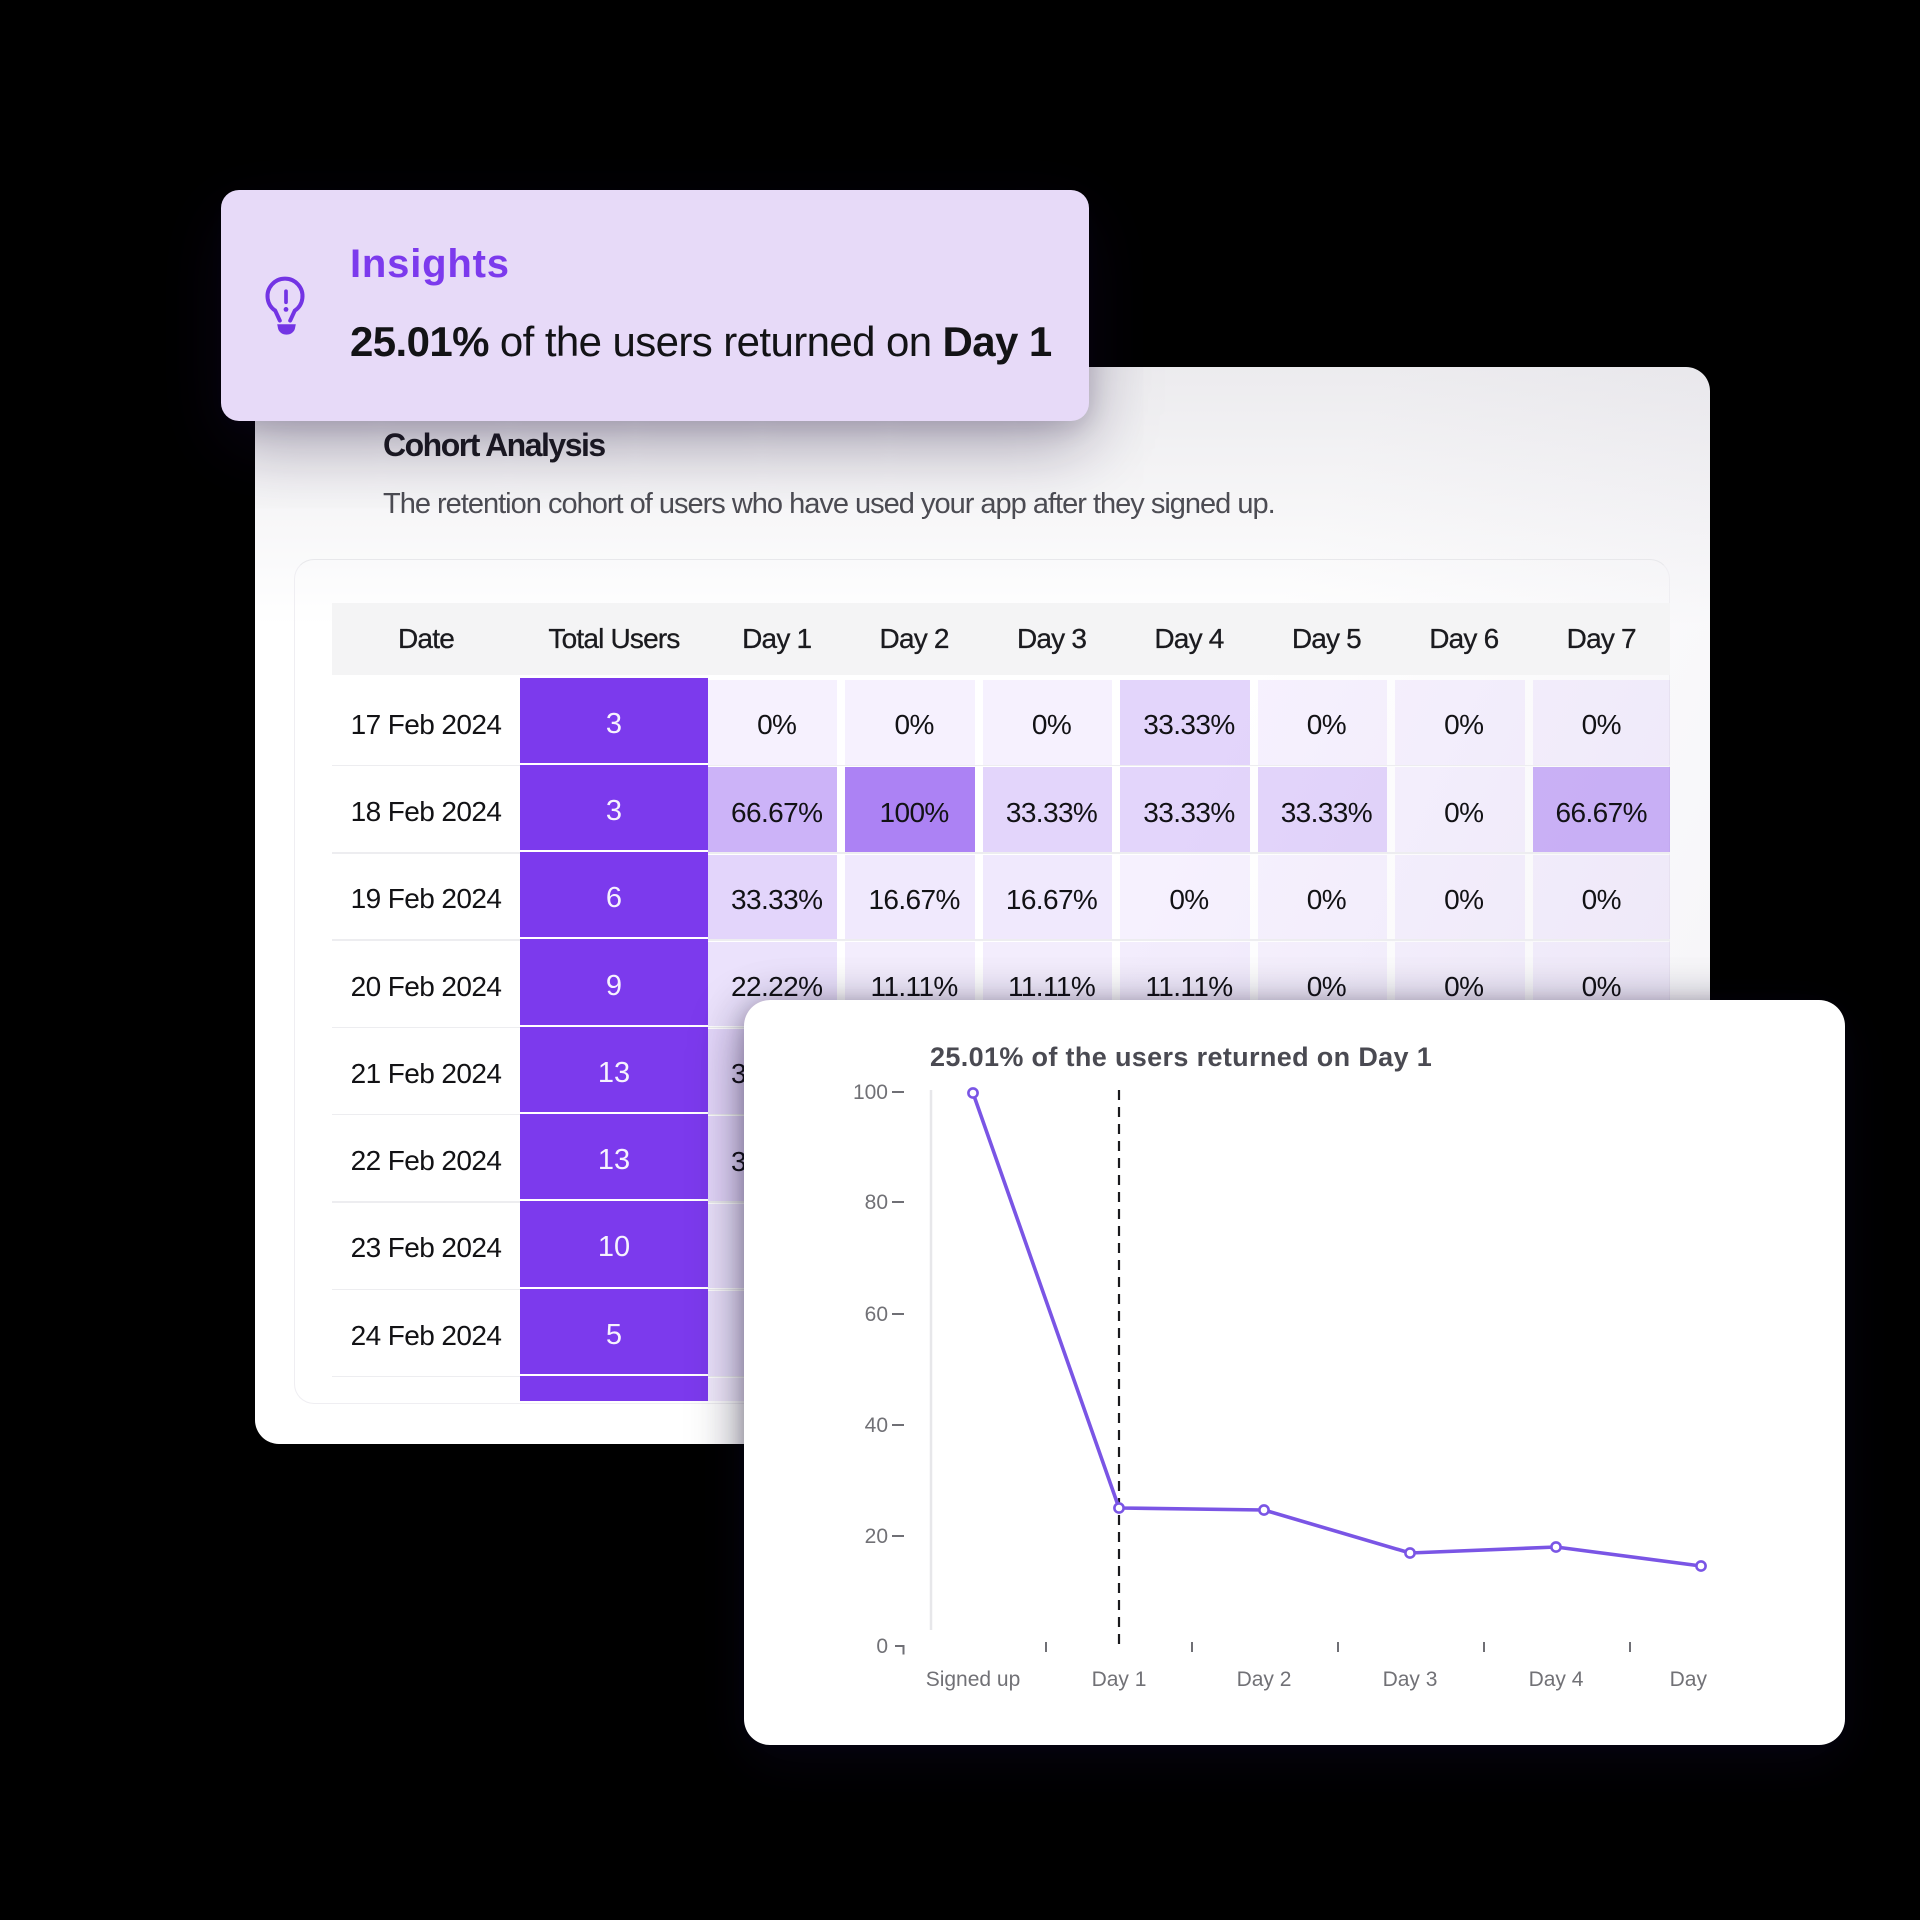 The image size is (1920, 1920). What do you see at coordinates (876, 1425) in the screenshot?
I see `svg-text: 40` at bounding box center [876, 1425].